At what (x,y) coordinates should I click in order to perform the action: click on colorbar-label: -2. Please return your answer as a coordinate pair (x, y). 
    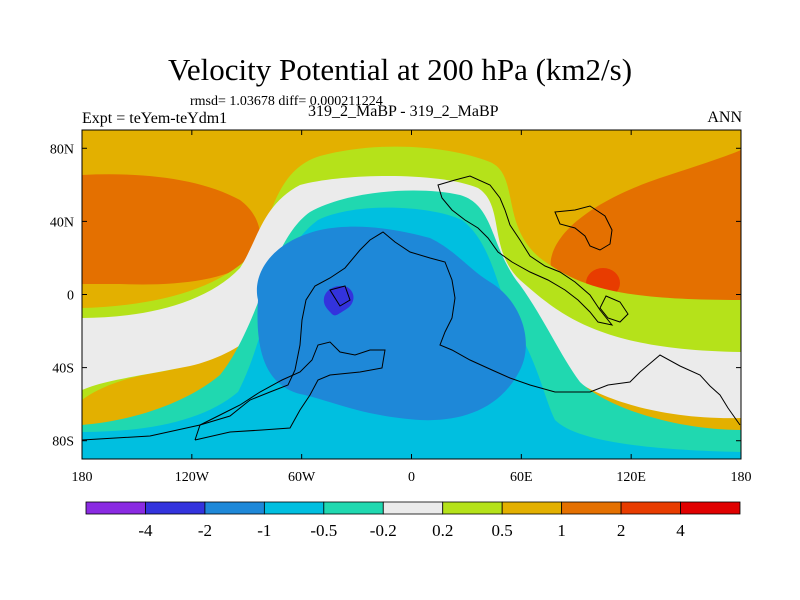
    Looking at the image, I should click on (205, 530).